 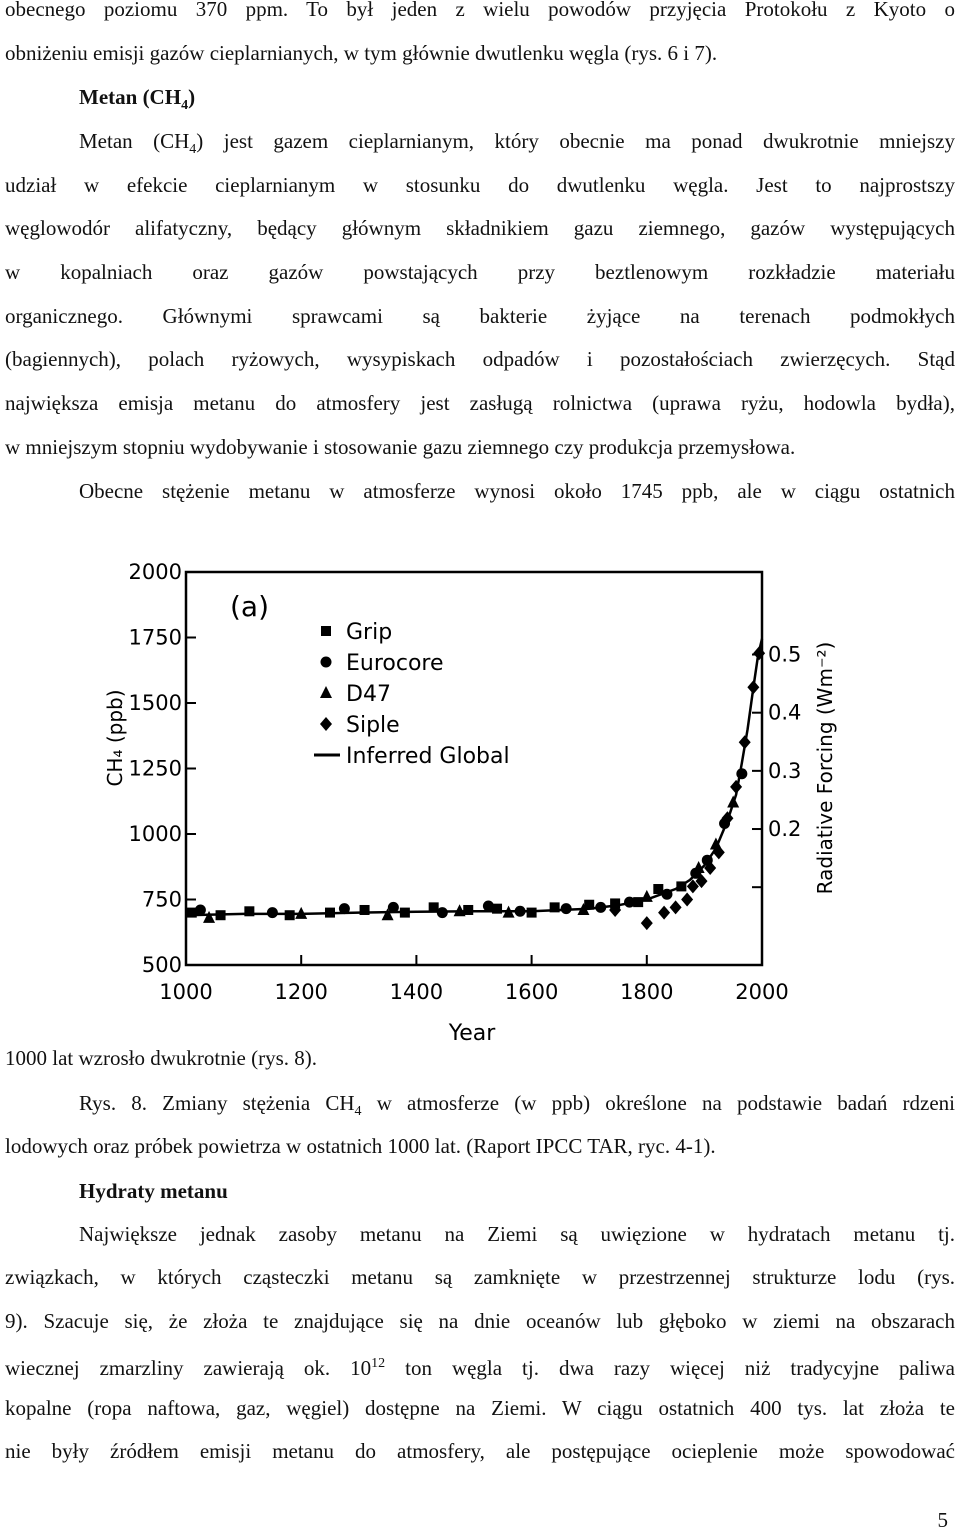 What do you see at coordinates (784, 829) in the screenshot?
I see `right-tick-label: 0.2` at bounding box center [784, 829].